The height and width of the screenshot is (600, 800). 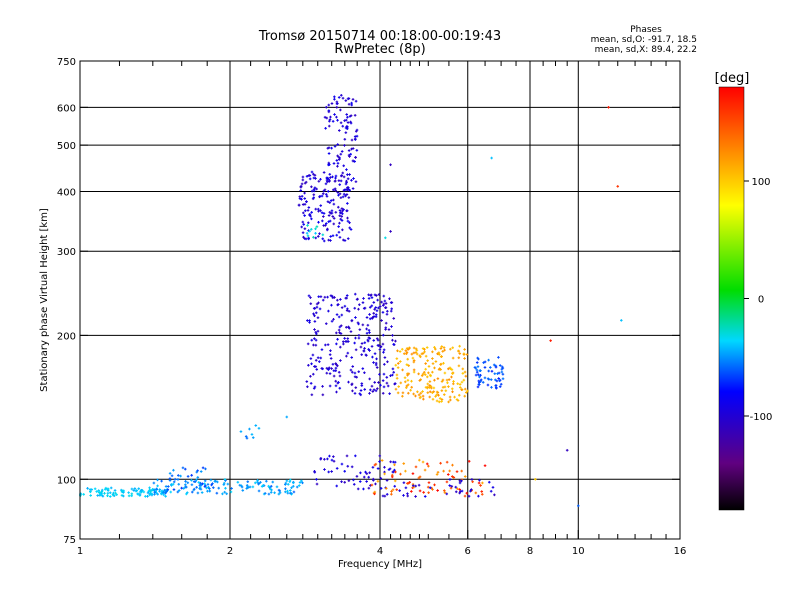 I want to click on colorbar-tick-label: 100, so click(x=760, y=182).